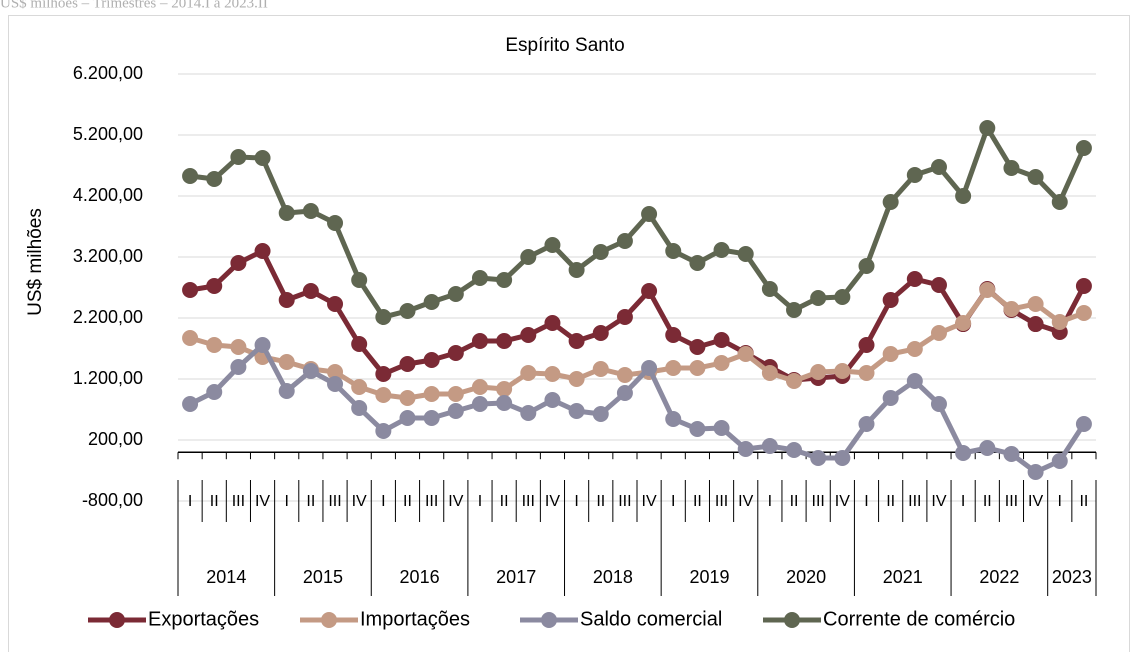 The height and width of the screenshot is (652, 1131). What do you see at coordinates (108, 256) in the screenshot?
I see `y-tick-label: 3.200,00` at bounding box center [108, 256].